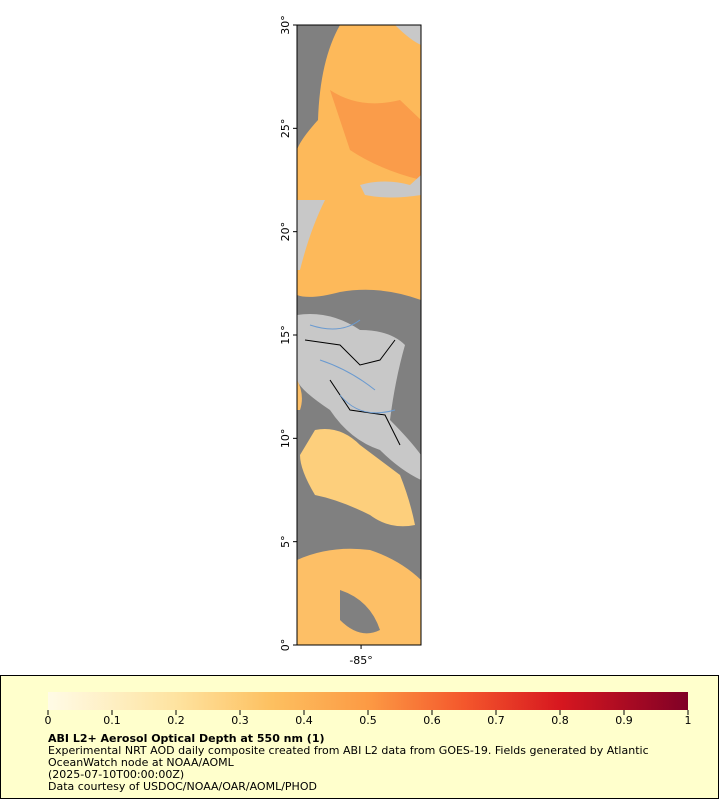 The height and width of the screenshot is (804, 720). Describe the element at coordinates (285, 541) in the screenshot. I see `lat-tick-label: 5°` at that location.